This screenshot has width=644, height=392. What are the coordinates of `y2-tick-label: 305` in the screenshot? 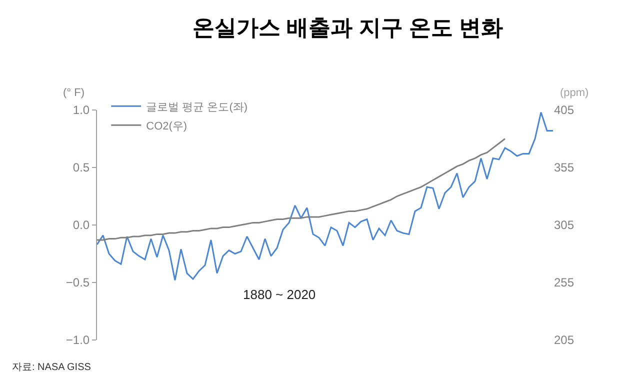 It's located at (564, 225).